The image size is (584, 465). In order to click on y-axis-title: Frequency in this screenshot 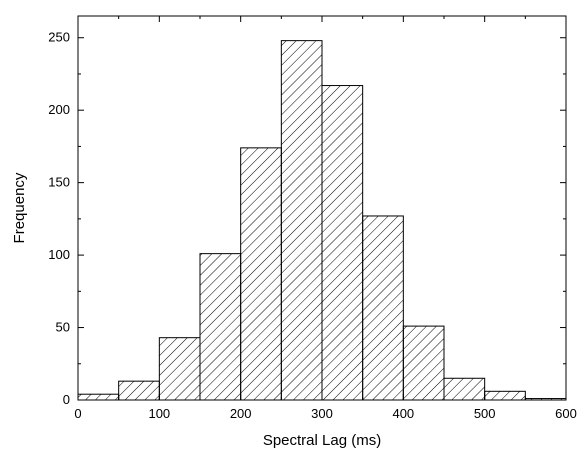, I will do `click(19, 207)`.